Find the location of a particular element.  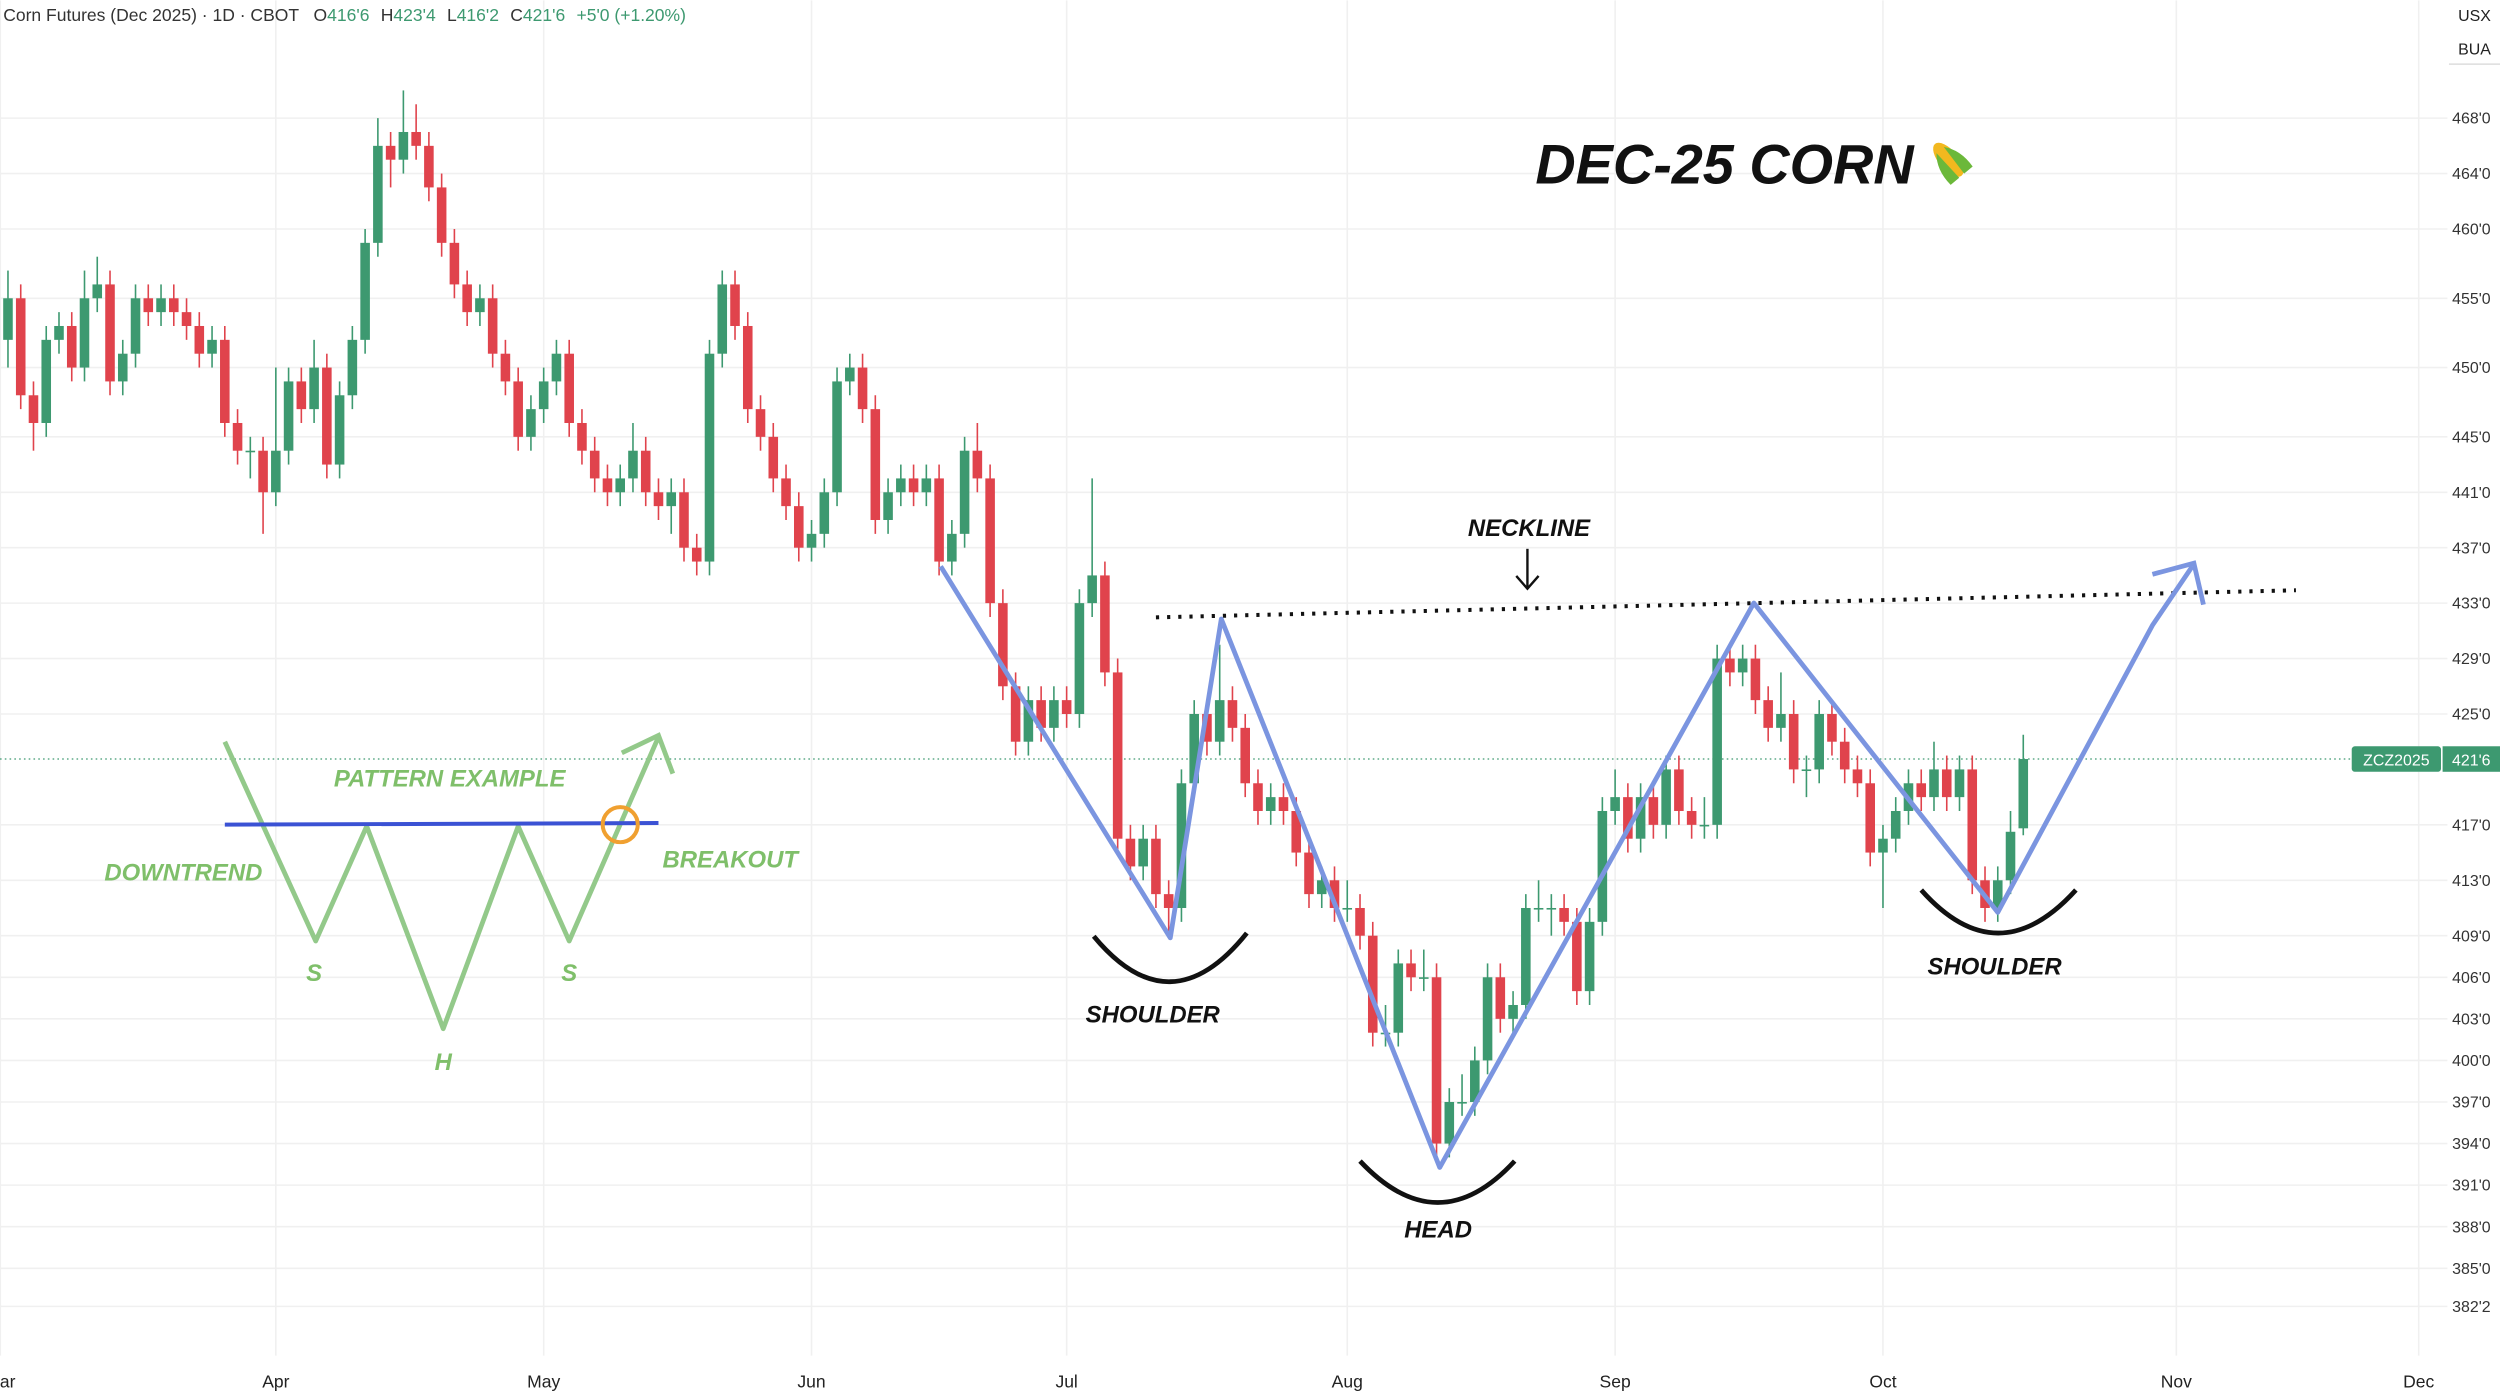

y-tick-label: 394'0 is located at coordinates (2471, 1144).